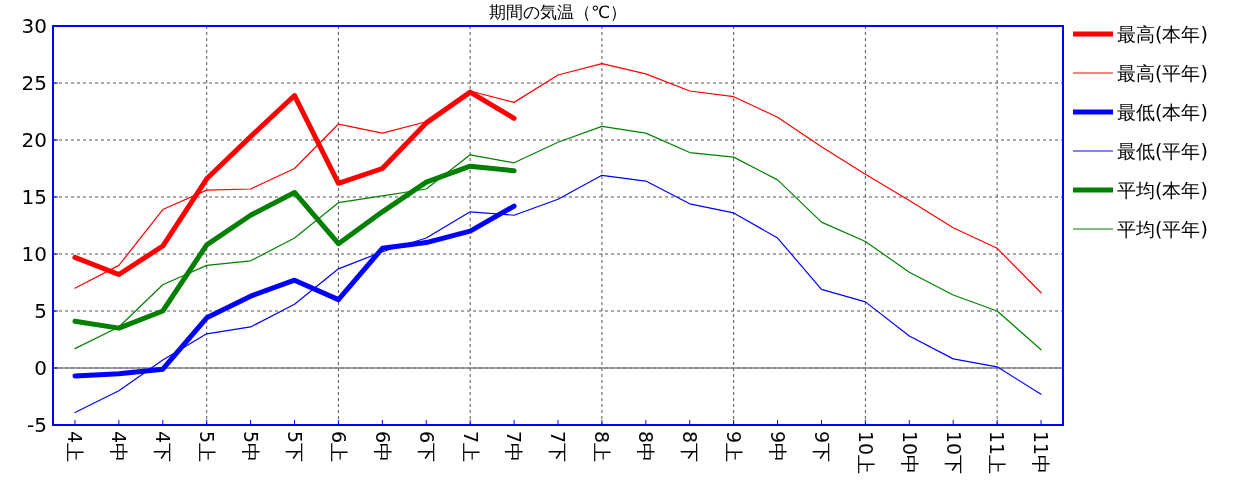 This screenshot has height=495, width=1242. What do you see at coordinates (1162, 189) in the screenshot?
I see `legend-label: 平均(本年)` at bounding box center [1162, 189].